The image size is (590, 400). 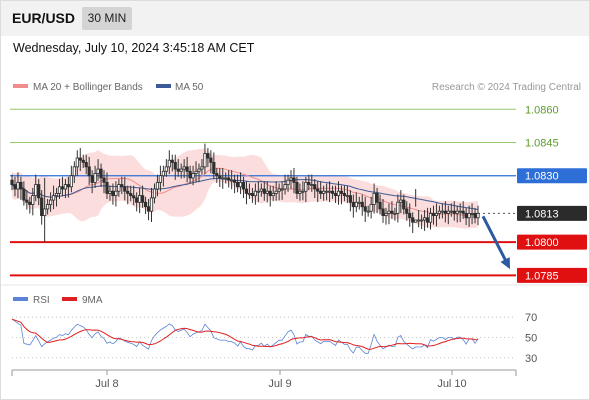 What do you see at coordinates (552, 176) in the screenshot?
I see `level-tag-pivot` at bounding box center [552, 176].